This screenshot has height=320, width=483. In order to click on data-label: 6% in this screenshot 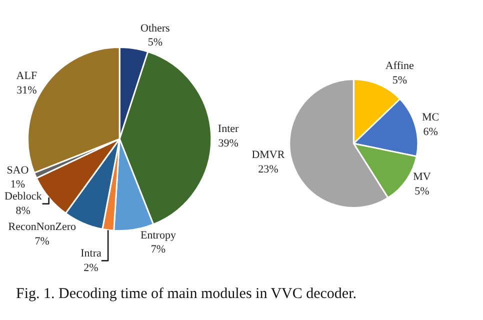, I will do `click(430, 132)`.